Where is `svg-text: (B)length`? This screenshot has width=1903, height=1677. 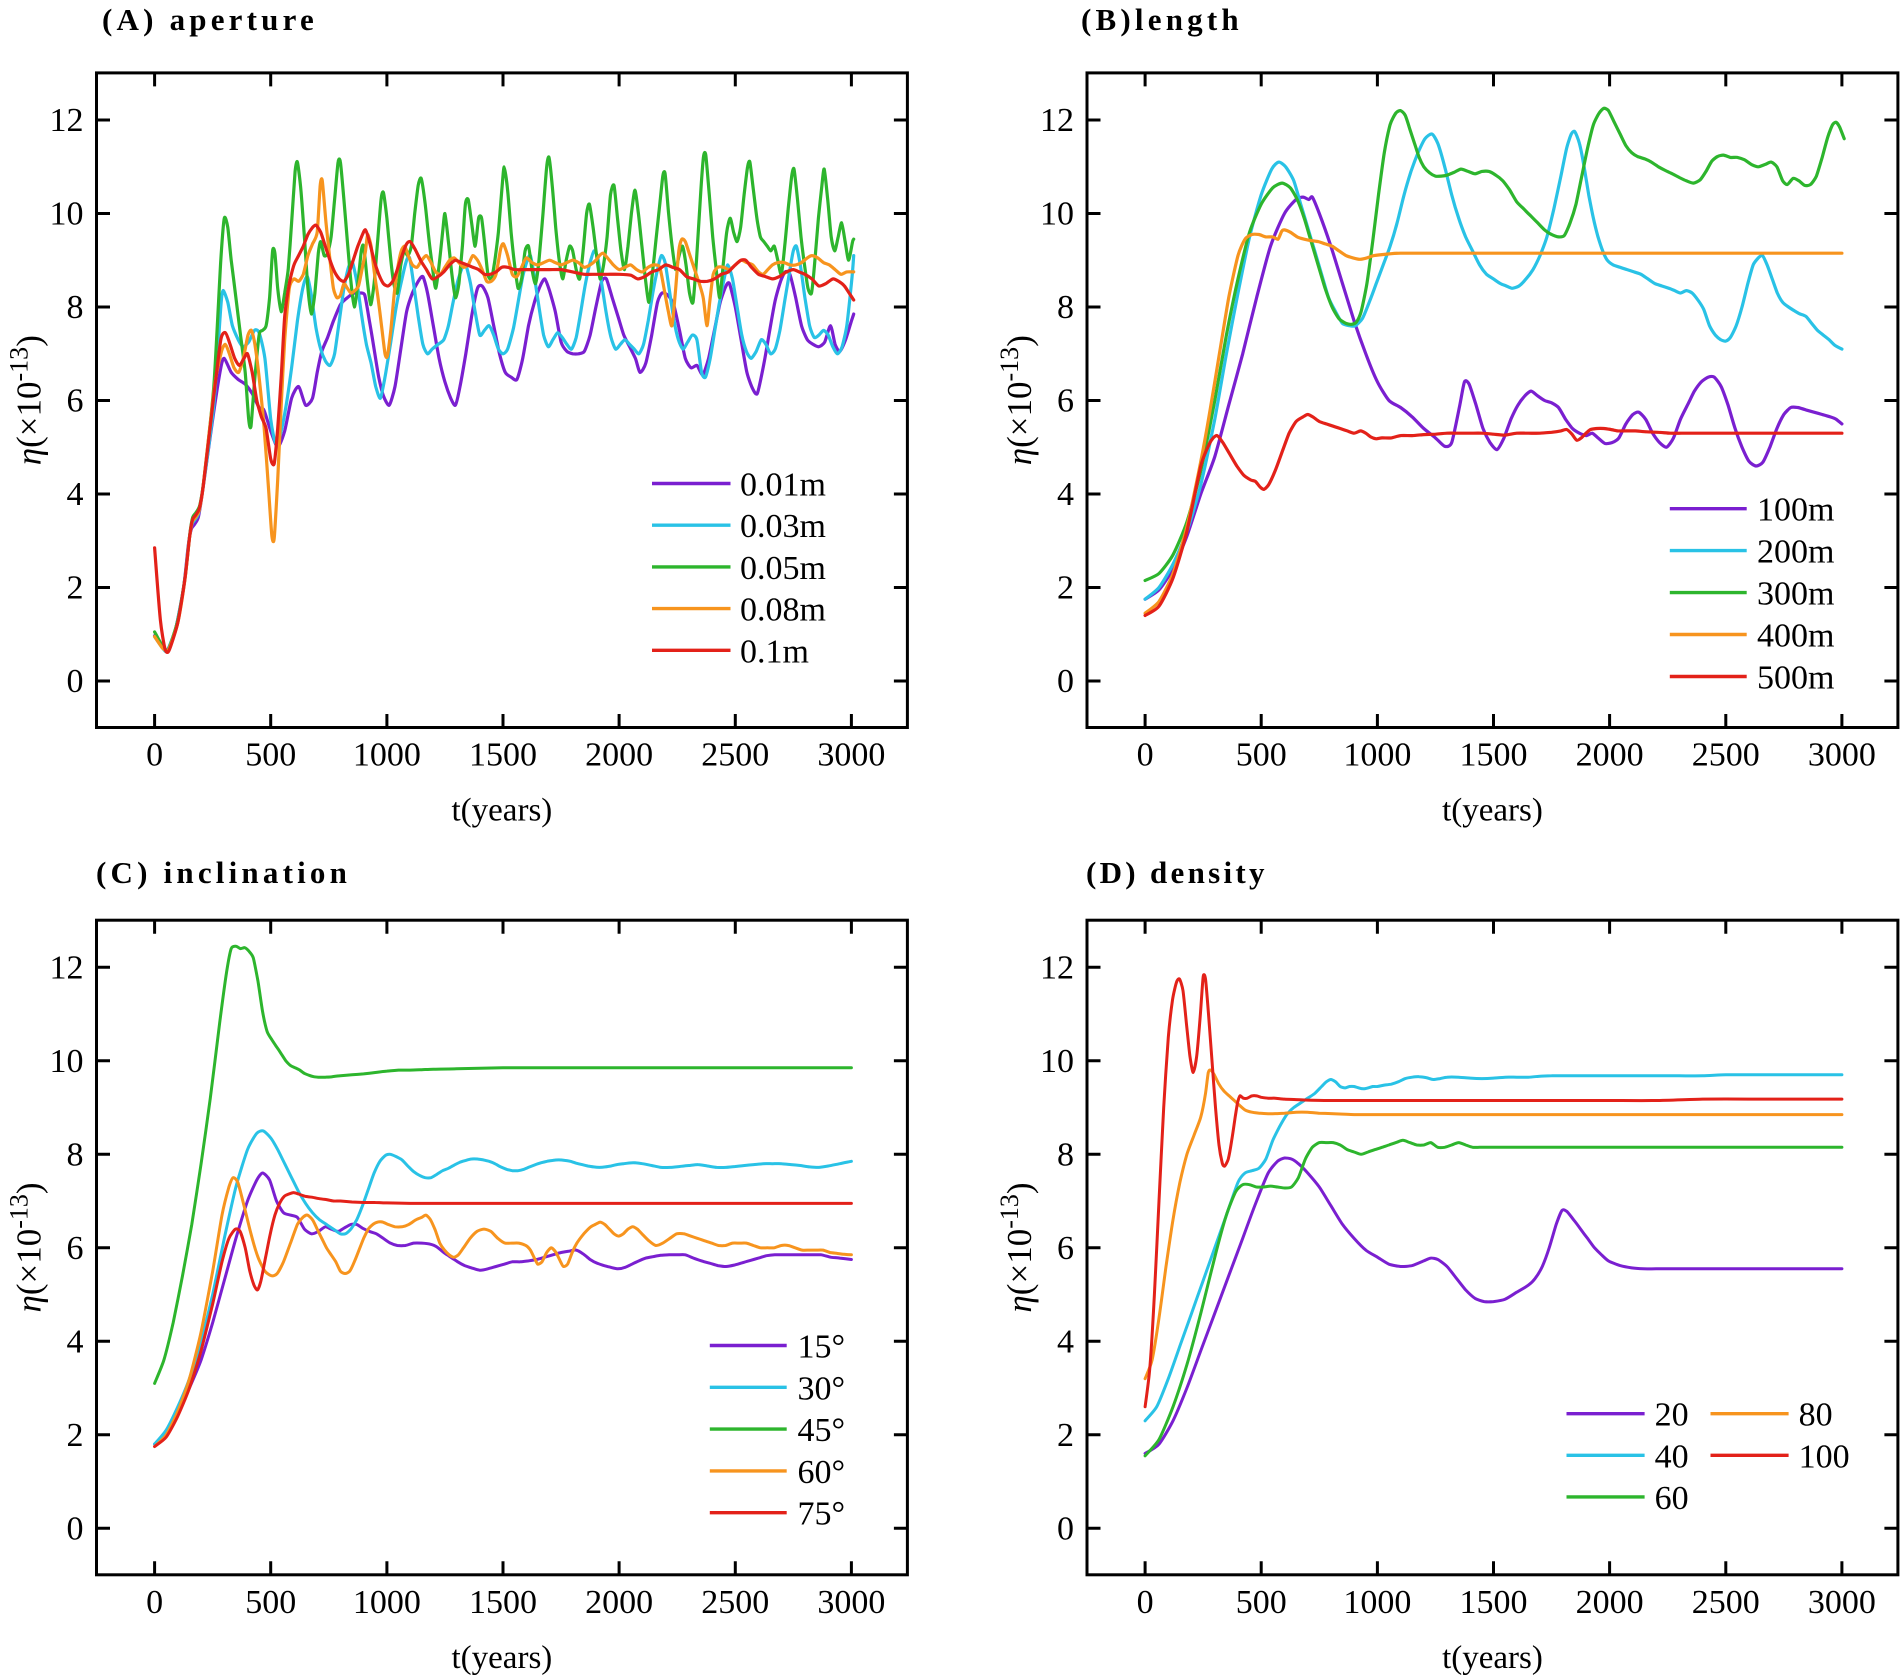
svg-text: (B)length is located at coordinates (1162, 19).